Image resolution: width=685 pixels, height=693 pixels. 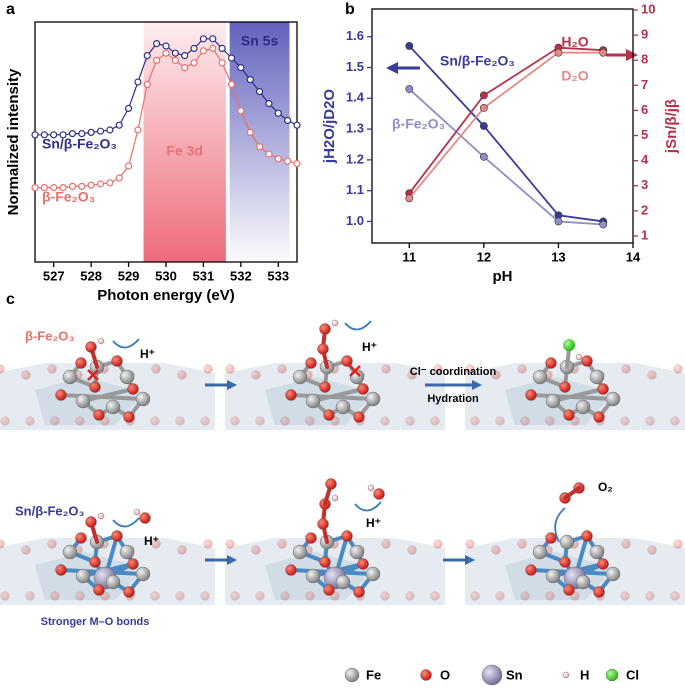 I want to click on y2-tick-label: 6, so click(x=644, y=109).